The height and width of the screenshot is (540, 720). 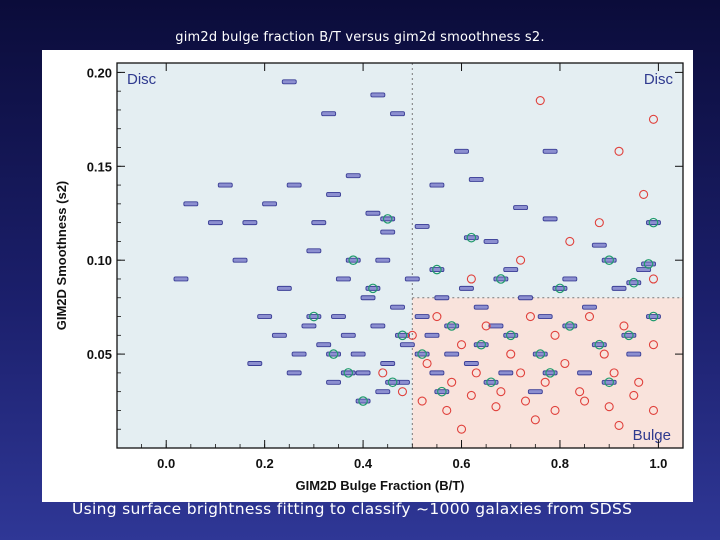 I want to click on point-intermediate-8-bar, so click(x=501, y=279).